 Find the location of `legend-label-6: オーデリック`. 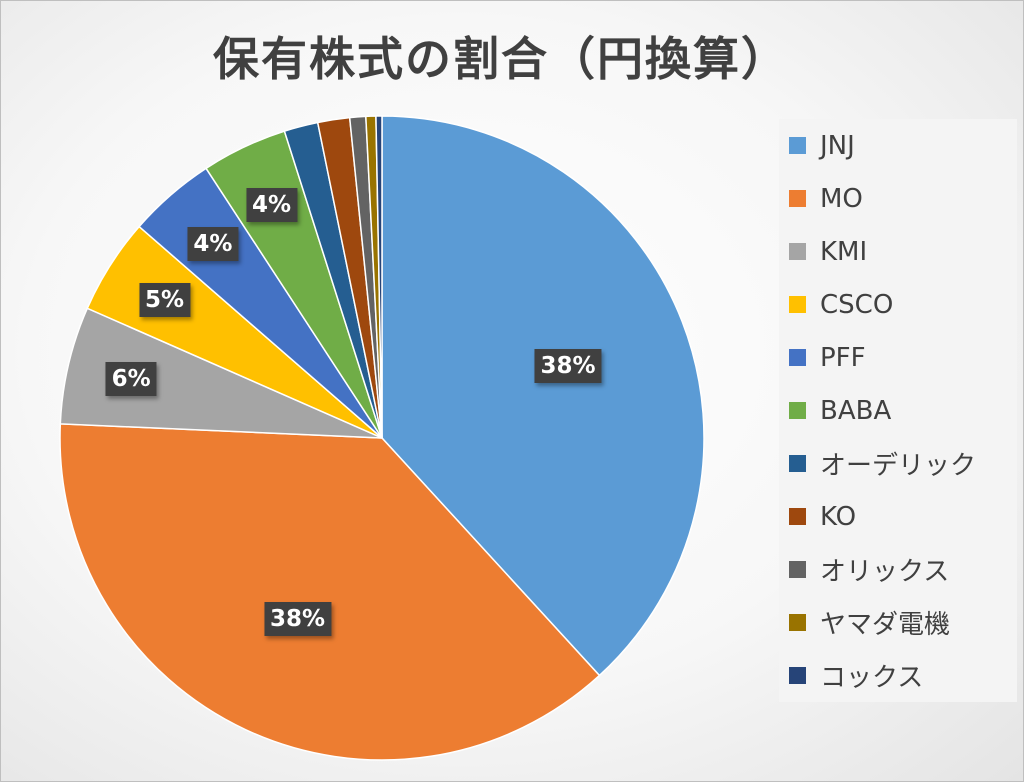

legend-label-6: オーデリック is located at coordinates (898, 466).